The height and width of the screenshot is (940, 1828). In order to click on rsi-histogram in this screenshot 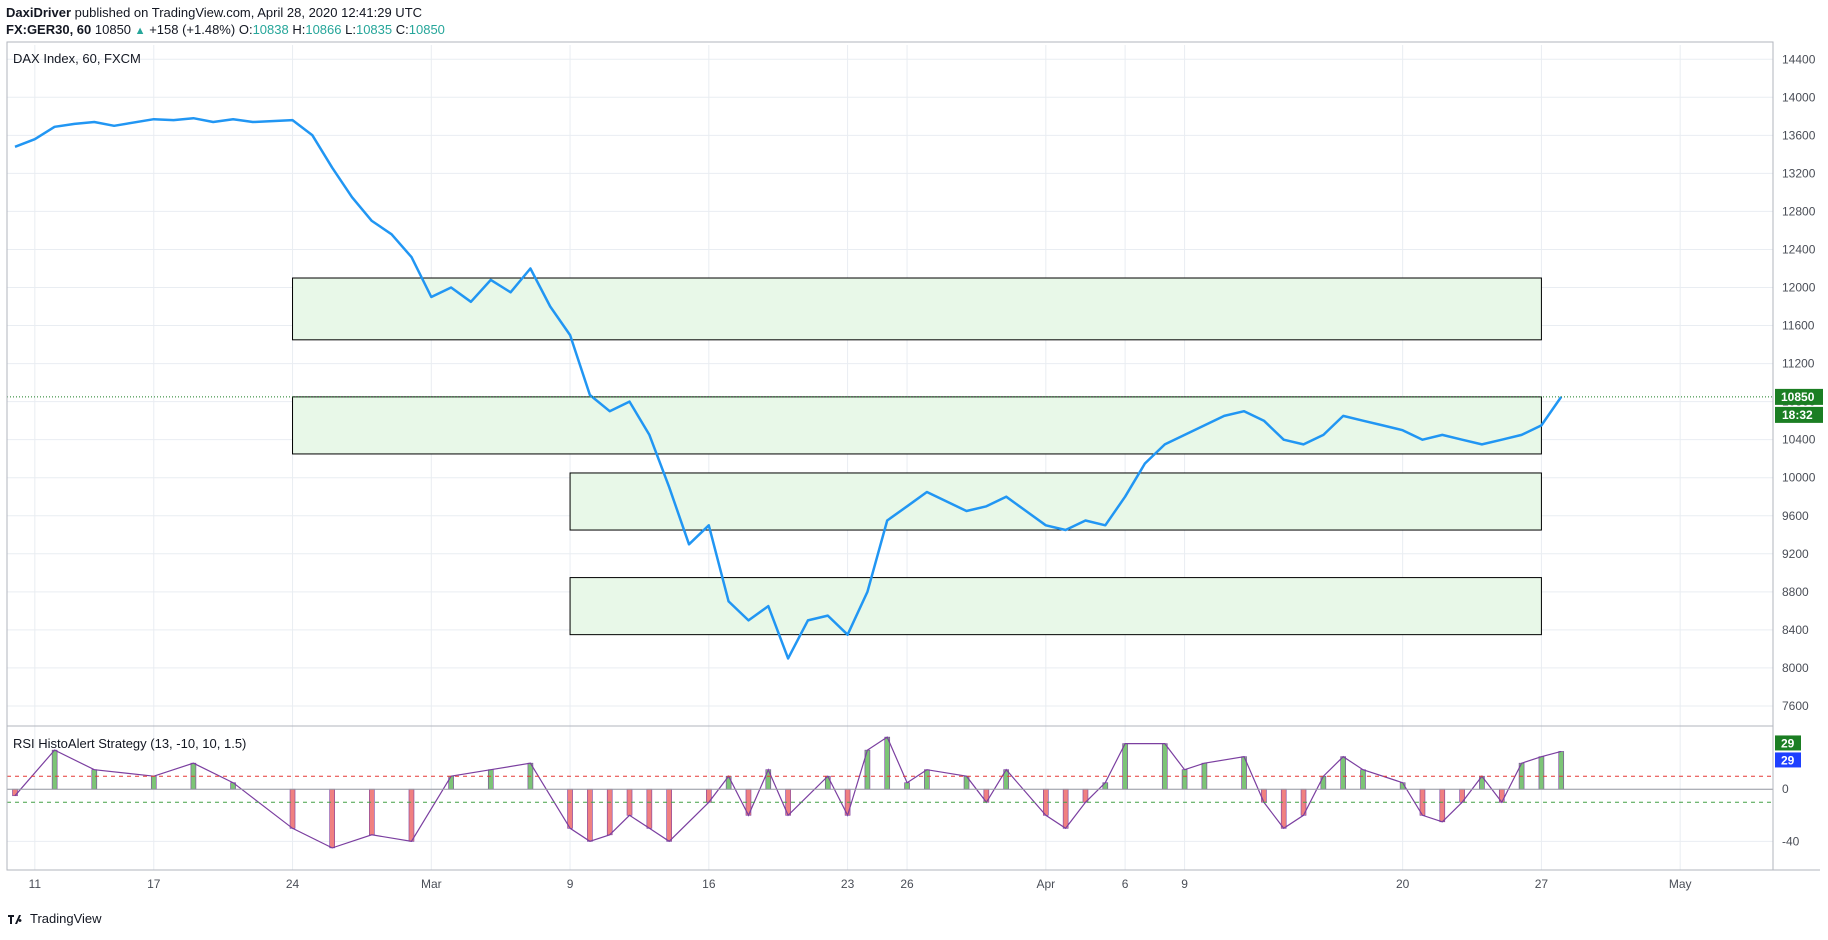, I will do `click(890, 792)`.